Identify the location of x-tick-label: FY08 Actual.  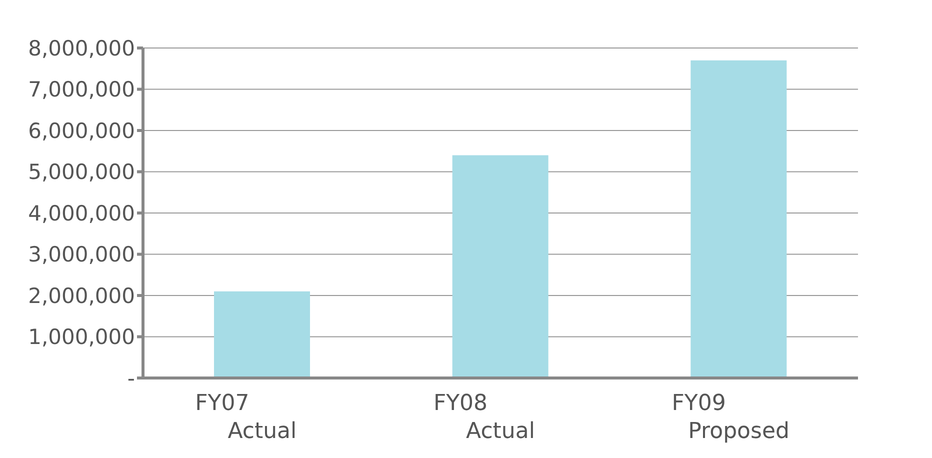
(484, 417).